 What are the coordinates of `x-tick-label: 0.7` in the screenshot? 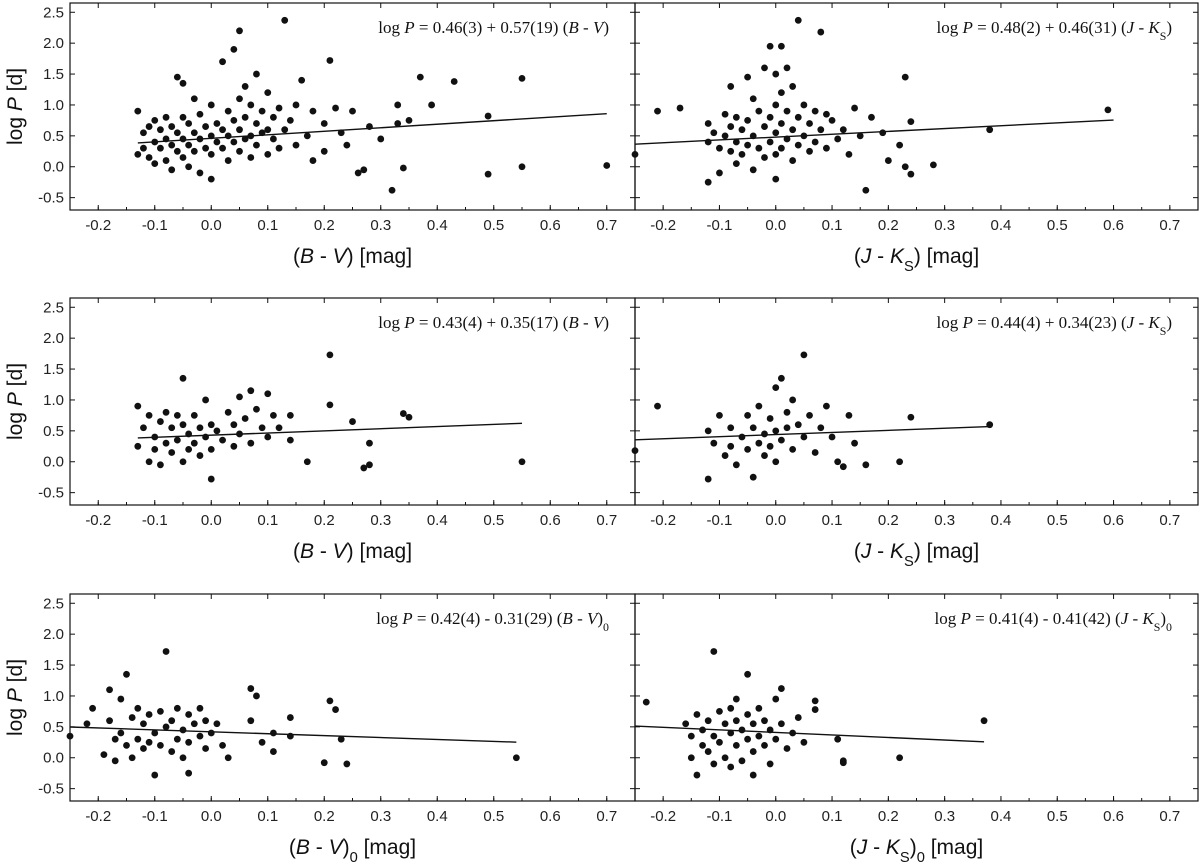 It's located at (606, 520).